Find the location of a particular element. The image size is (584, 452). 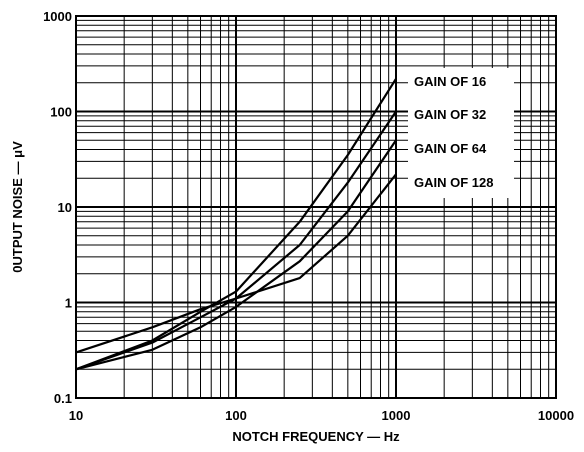

y-axis-title: 0UTPUT NOISE — μV is located at coordinates (17, 207).